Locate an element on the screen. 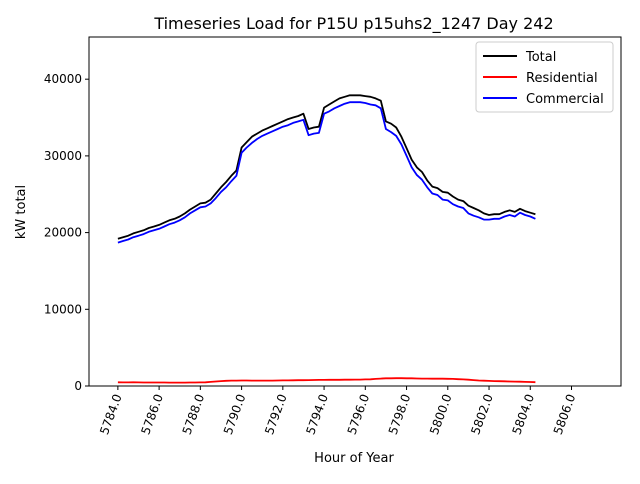 This screenshot has width=640, height=484. y-axis-label: kW total is located at coordinates (21, 212).